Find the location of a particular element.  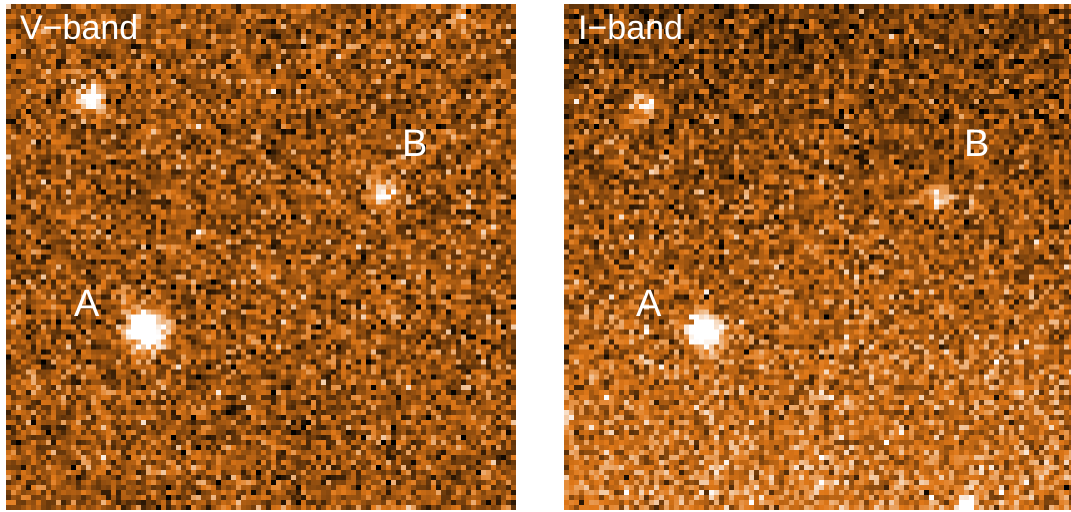

marker-b-v: B is located at coordinates (415, 144).